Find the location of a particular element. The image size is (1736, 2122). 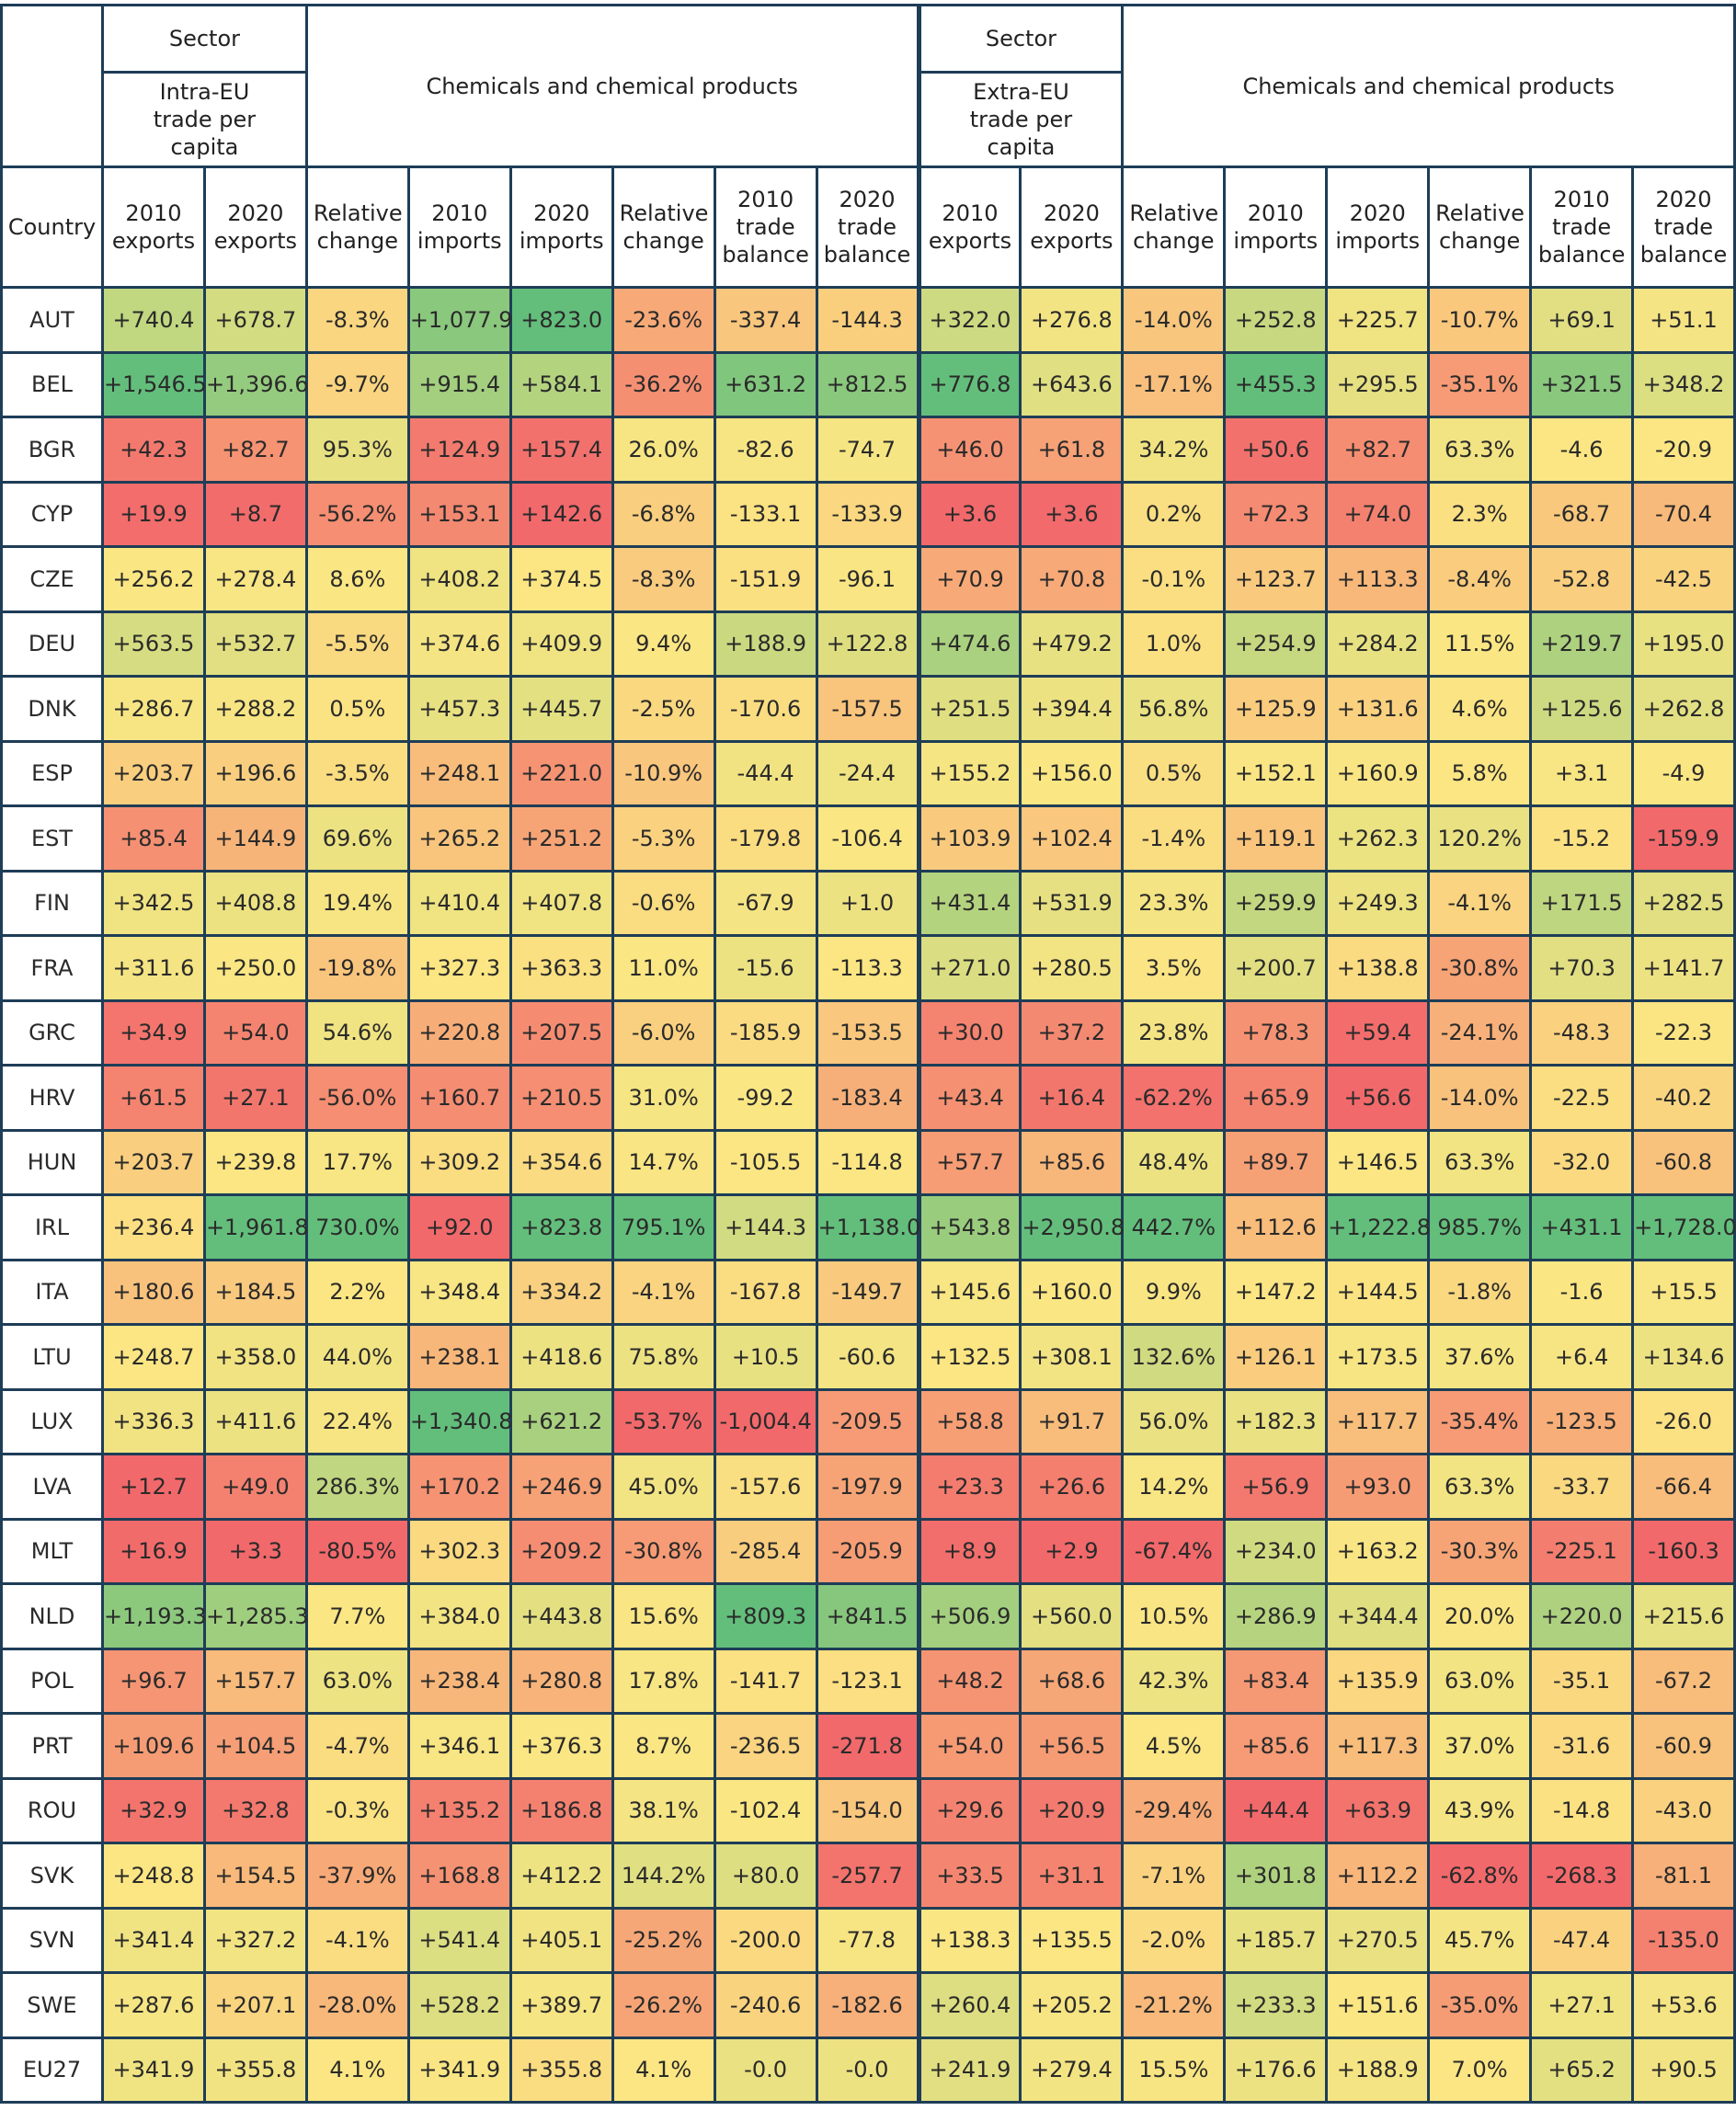

value-cell: 26.0% is located at coordinates (663, 450).